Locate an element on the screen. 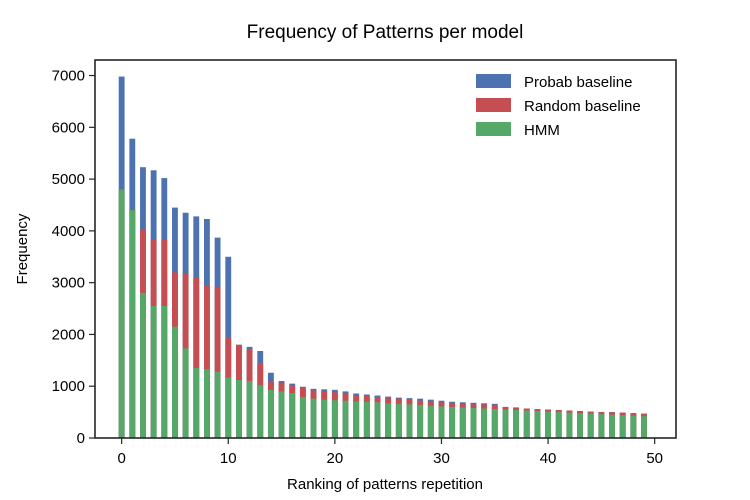 Image resolution: width=750 pixels, height=500 pixels. legend: Probab baseline Random baseline HMM is located at coordinates (558, 106).